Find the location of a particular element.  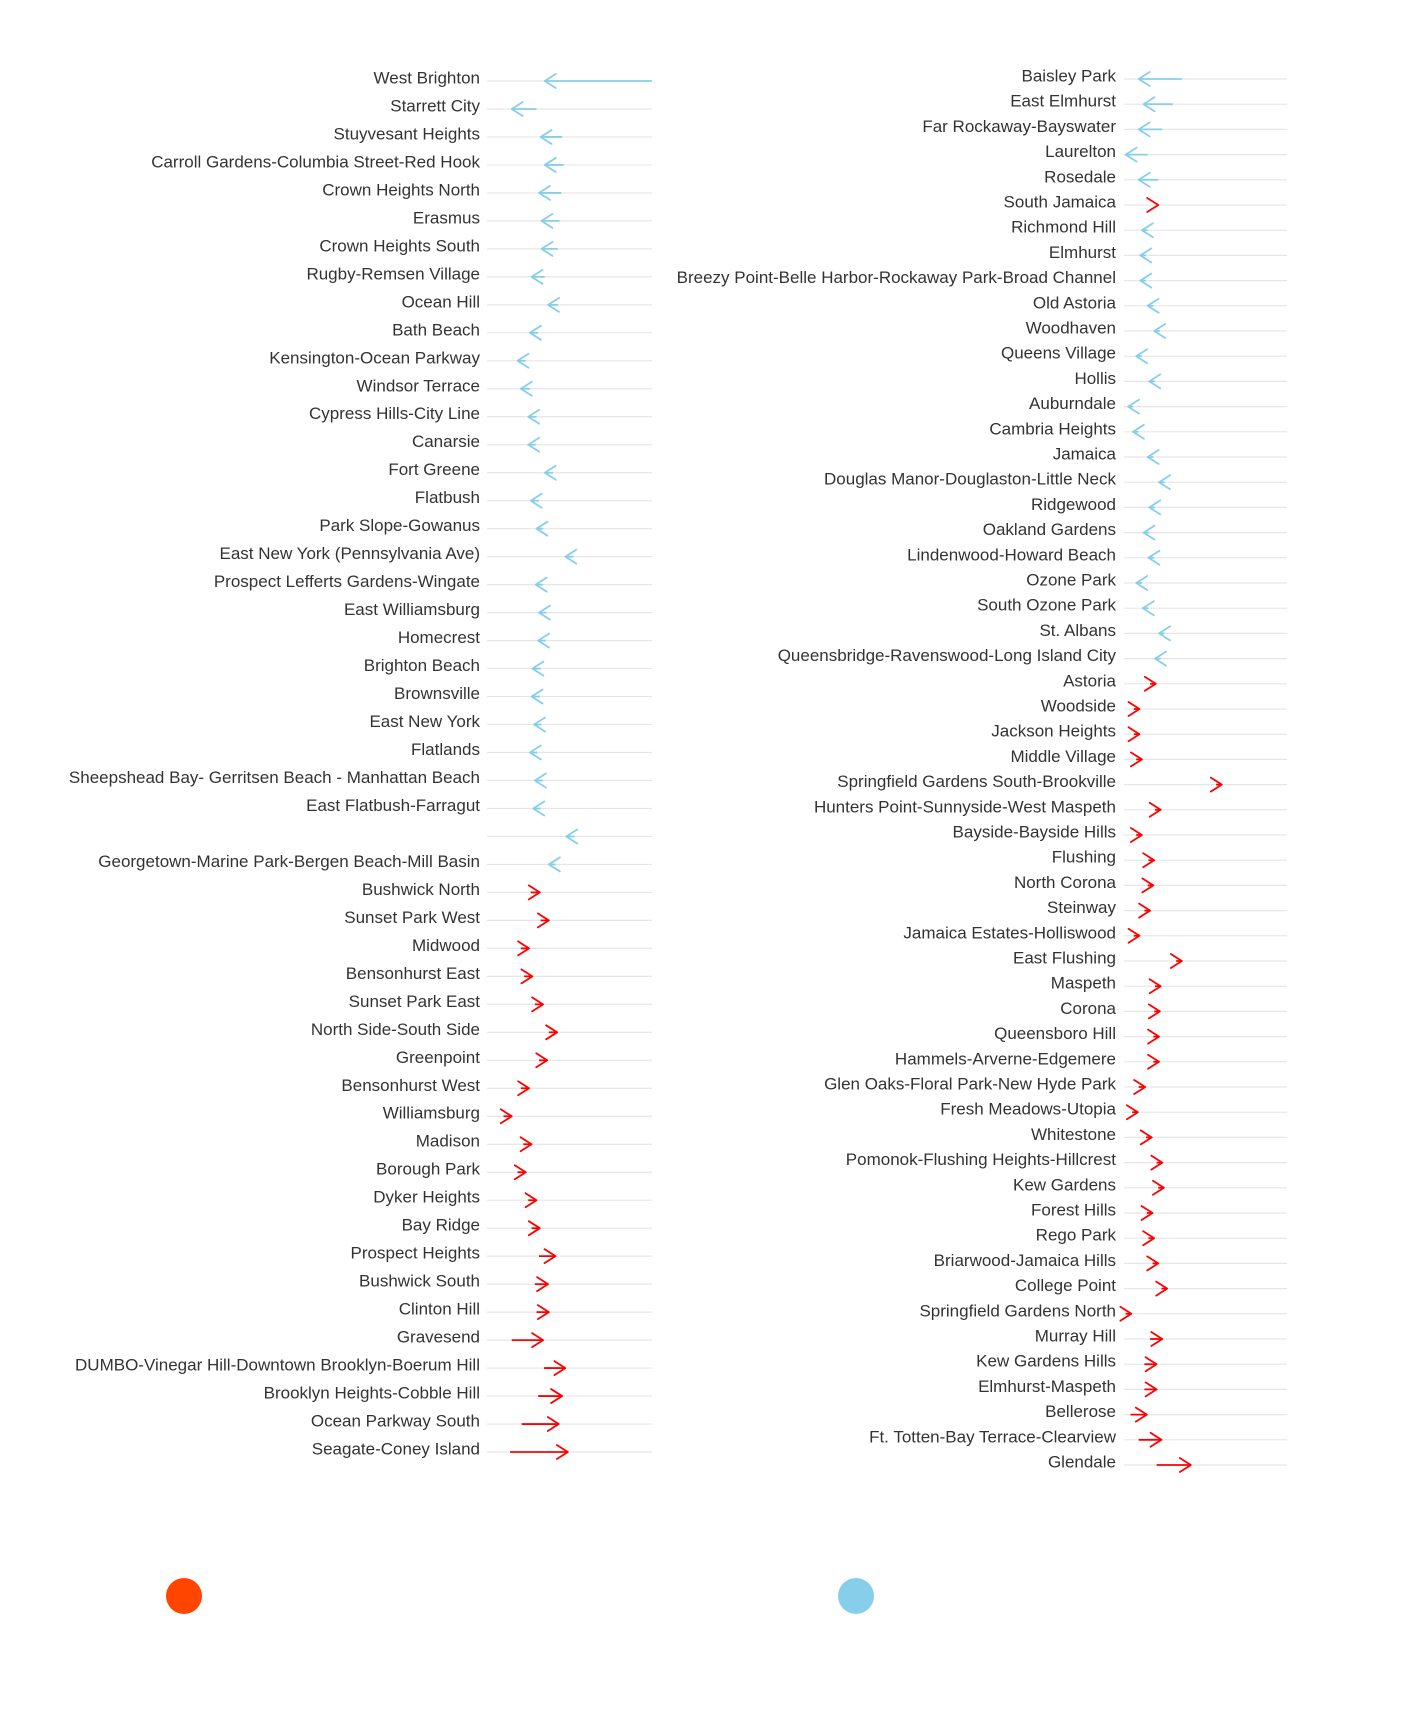

neighborhood-label: Hunters Point-Sunnyside-West Maspeth is located at coordinates (965, 806).